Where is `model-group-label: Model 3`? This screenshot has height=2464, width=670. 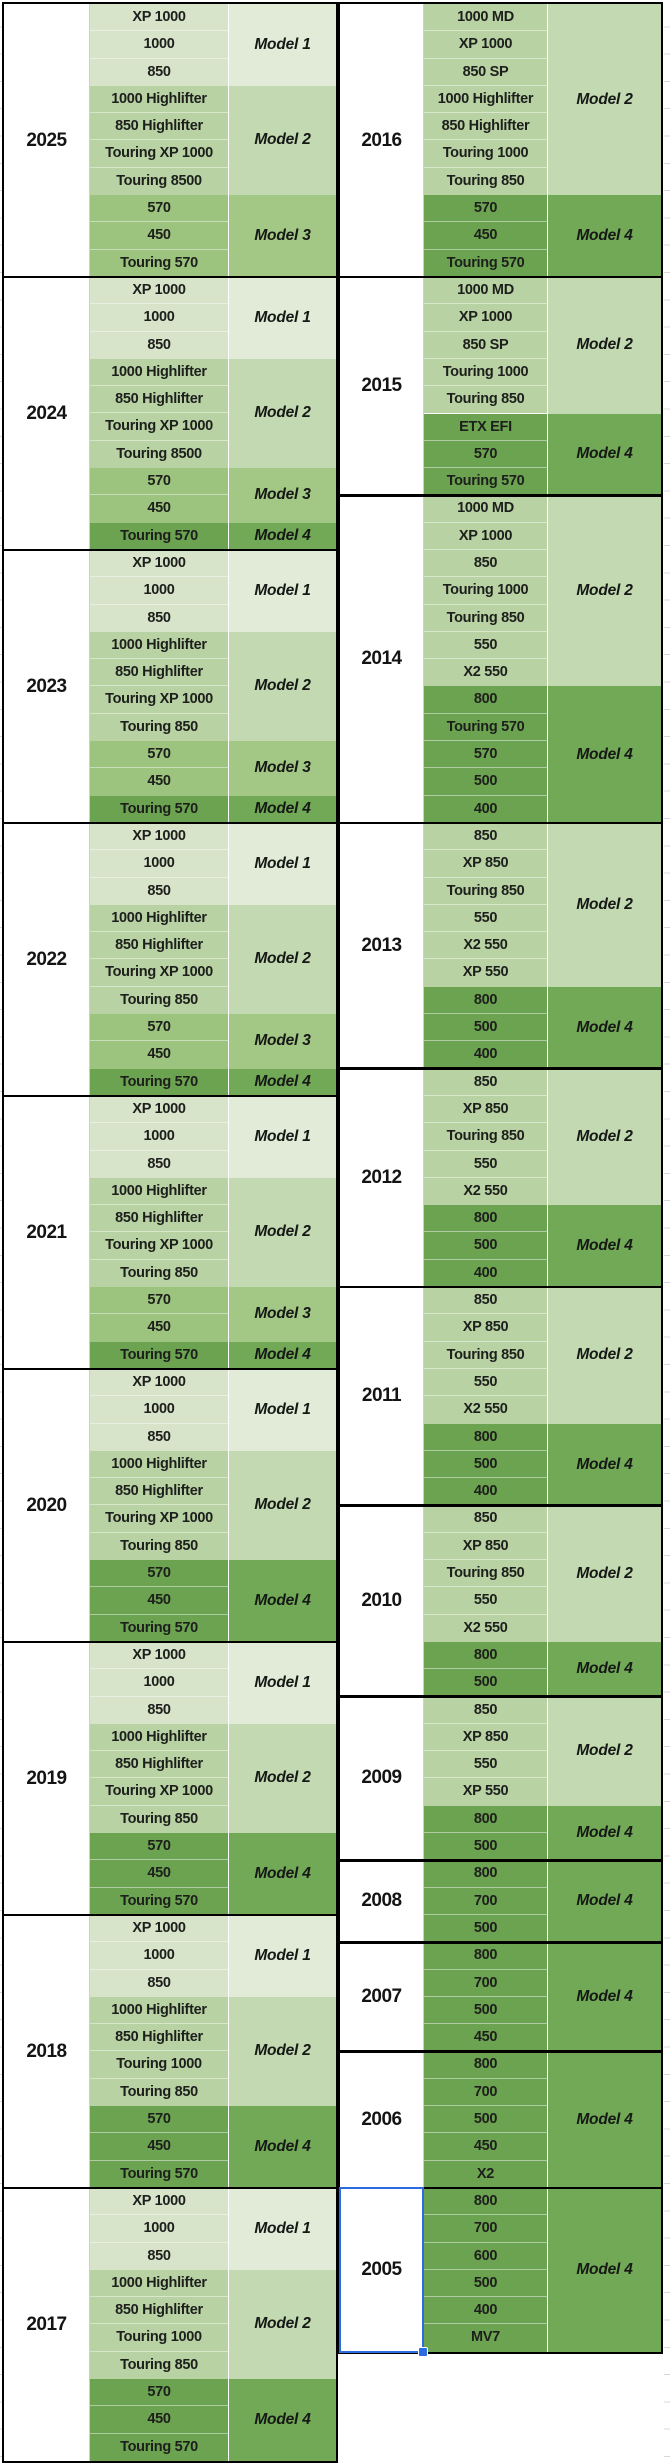 model-group-label: Model 3 is located at coordinates (282, 1041).